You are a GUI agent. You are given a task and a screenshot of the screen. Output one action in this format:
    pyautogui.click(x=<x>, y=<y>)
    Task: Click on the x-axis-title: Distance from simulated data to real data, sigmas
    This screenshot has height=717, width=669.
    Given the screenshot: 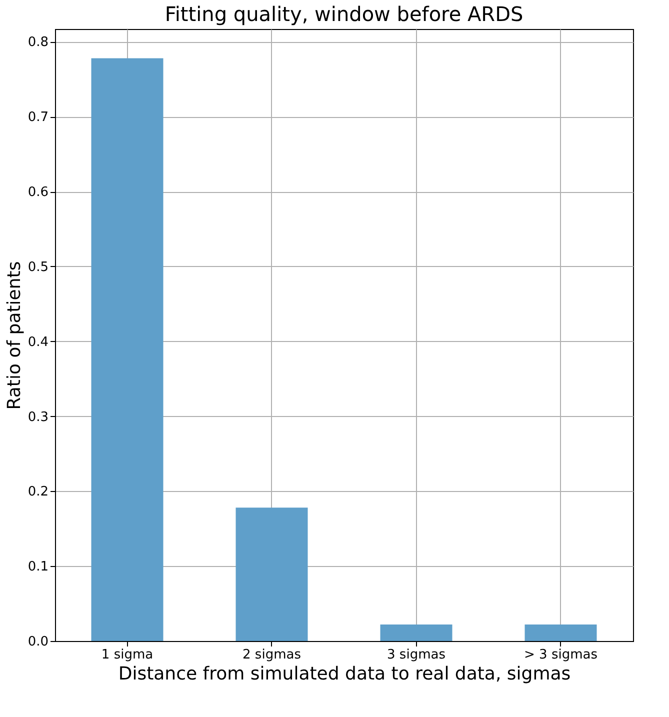 What is the action you would take?
    pyautogui.click(x=344, y=674)
    